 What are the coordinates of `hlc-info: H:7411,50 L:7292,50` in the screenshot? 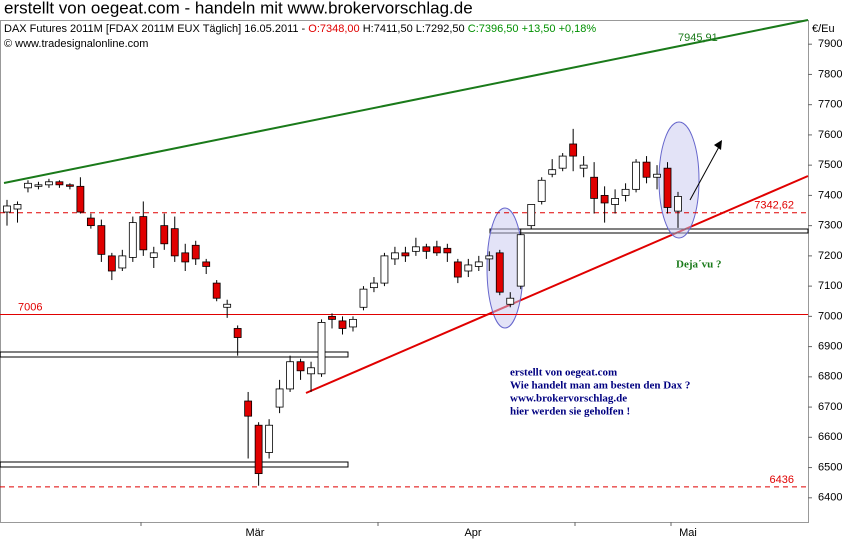 It's located at (414, 29).